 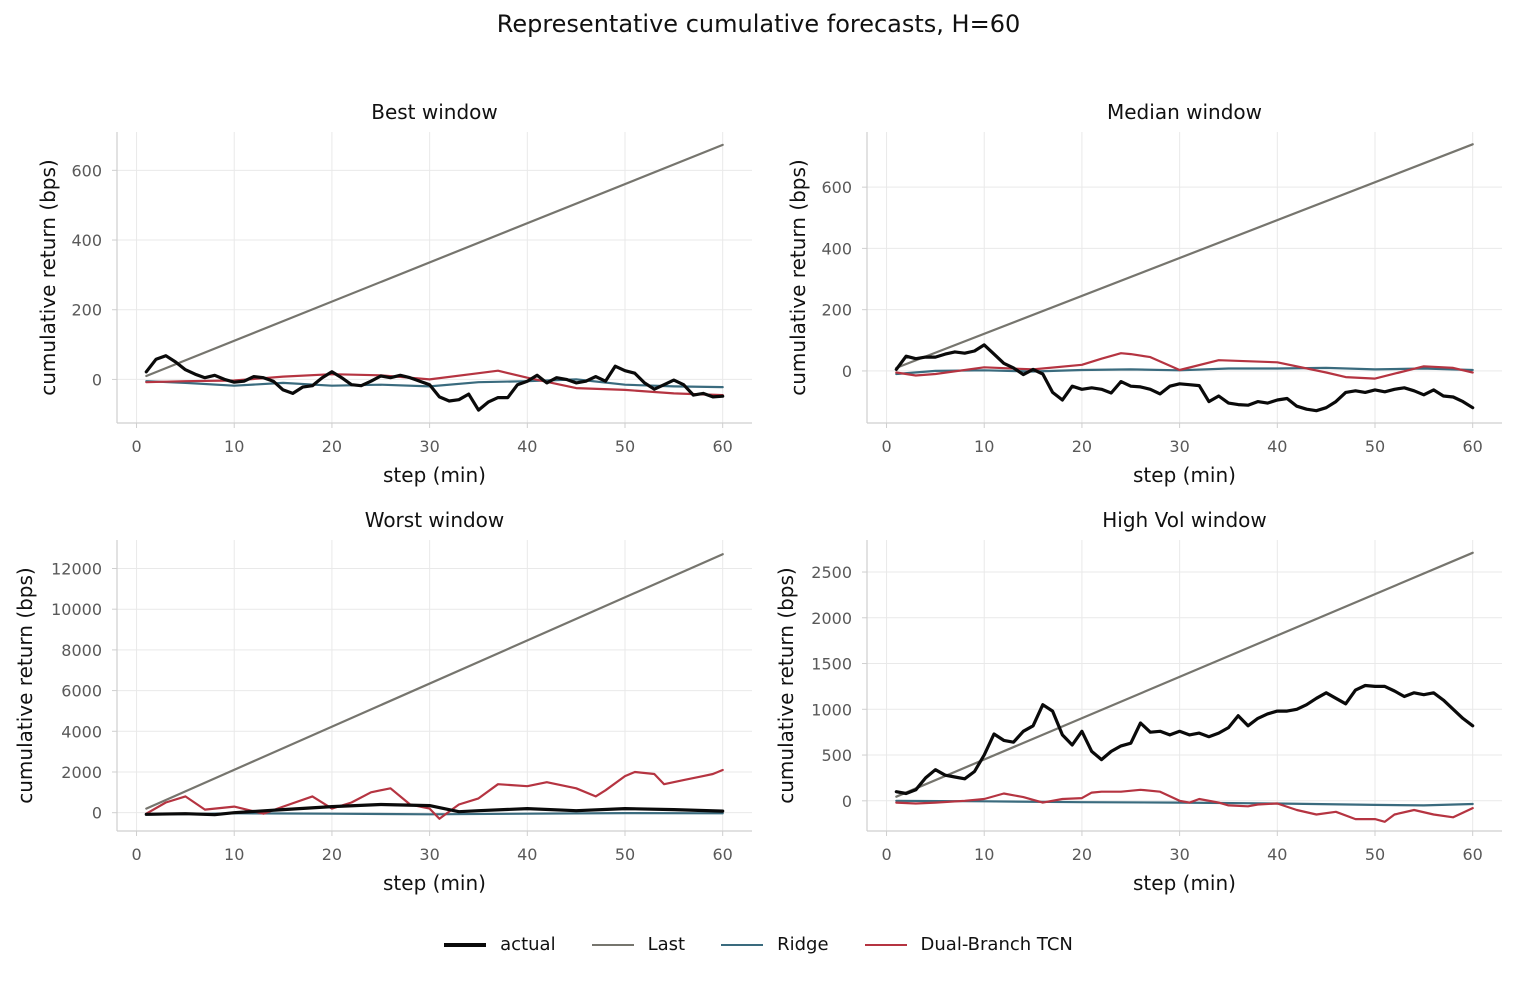 What do you see at coordinates (803, 944) in the screenshot?
I see `legend-label-ridge: Ridge` at bounding box center [803, 944].